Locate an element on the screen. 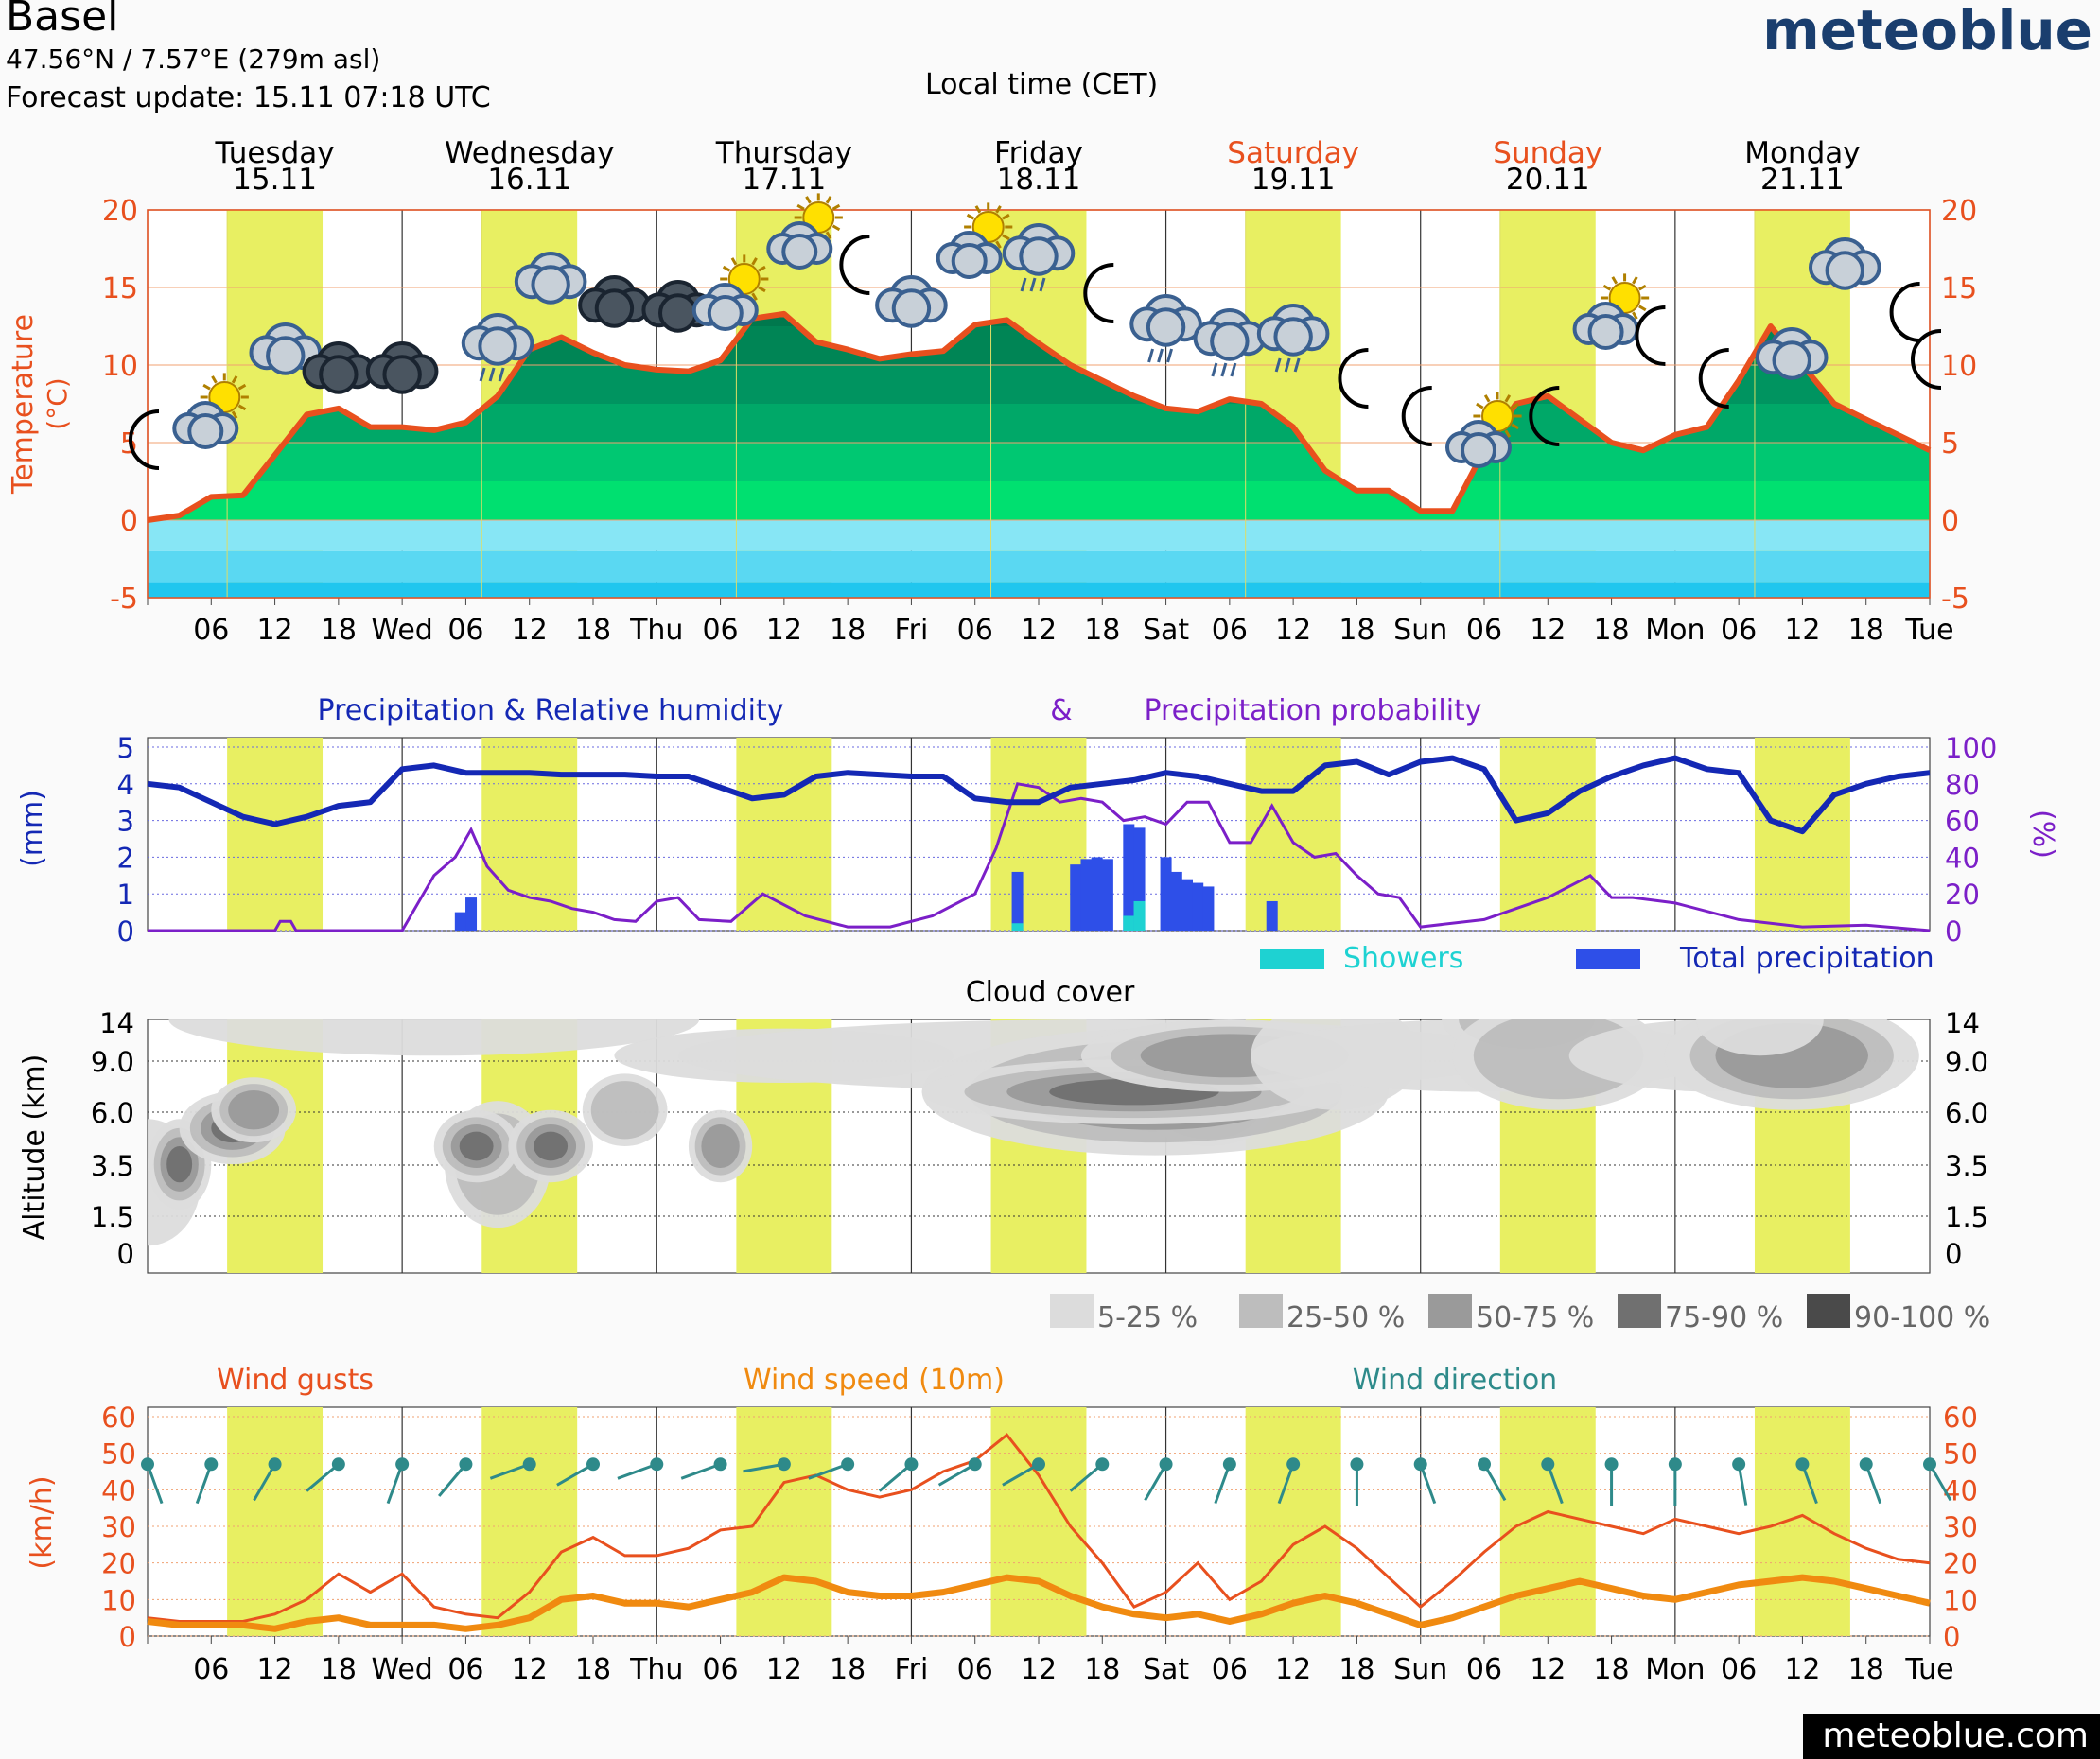 The height and width of the screenshot is (1759, 2100). footer-brand: meteoblue.com is located at coordinates (1952, 1736).